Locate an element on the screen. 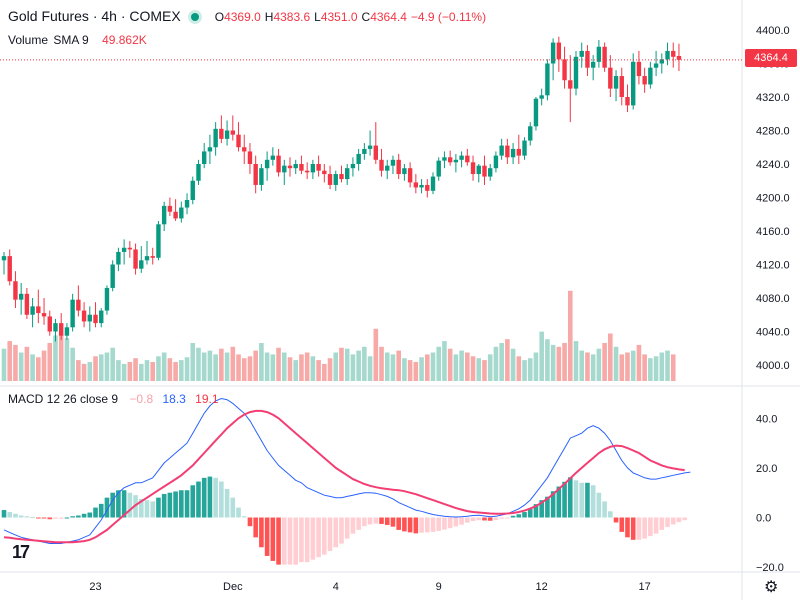 Image resolution: width=800 pixels, height=600 pixels. high-label: H is located at coordinates (269, 17).